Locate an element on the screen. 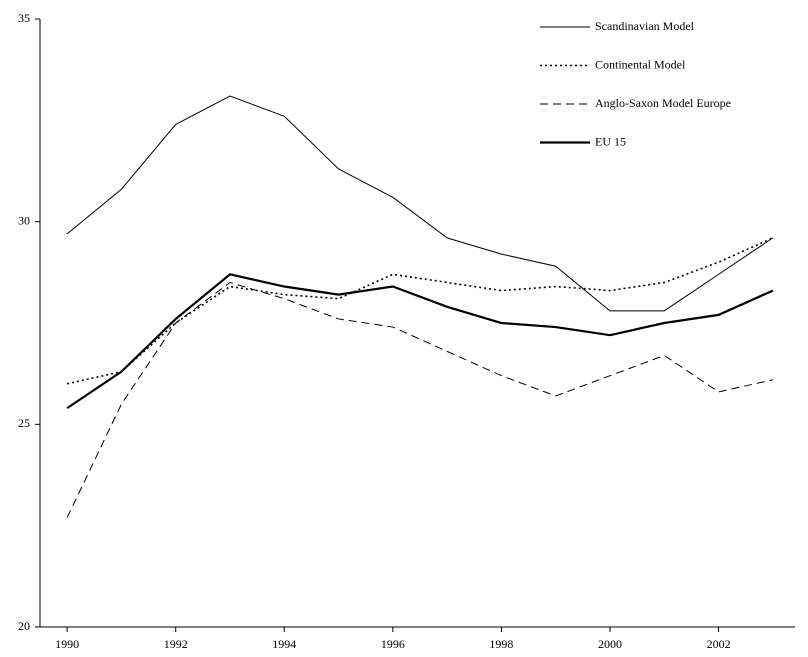  legend-label: Anglo-Saxon Model Europe is located at coordinates (663, 103).